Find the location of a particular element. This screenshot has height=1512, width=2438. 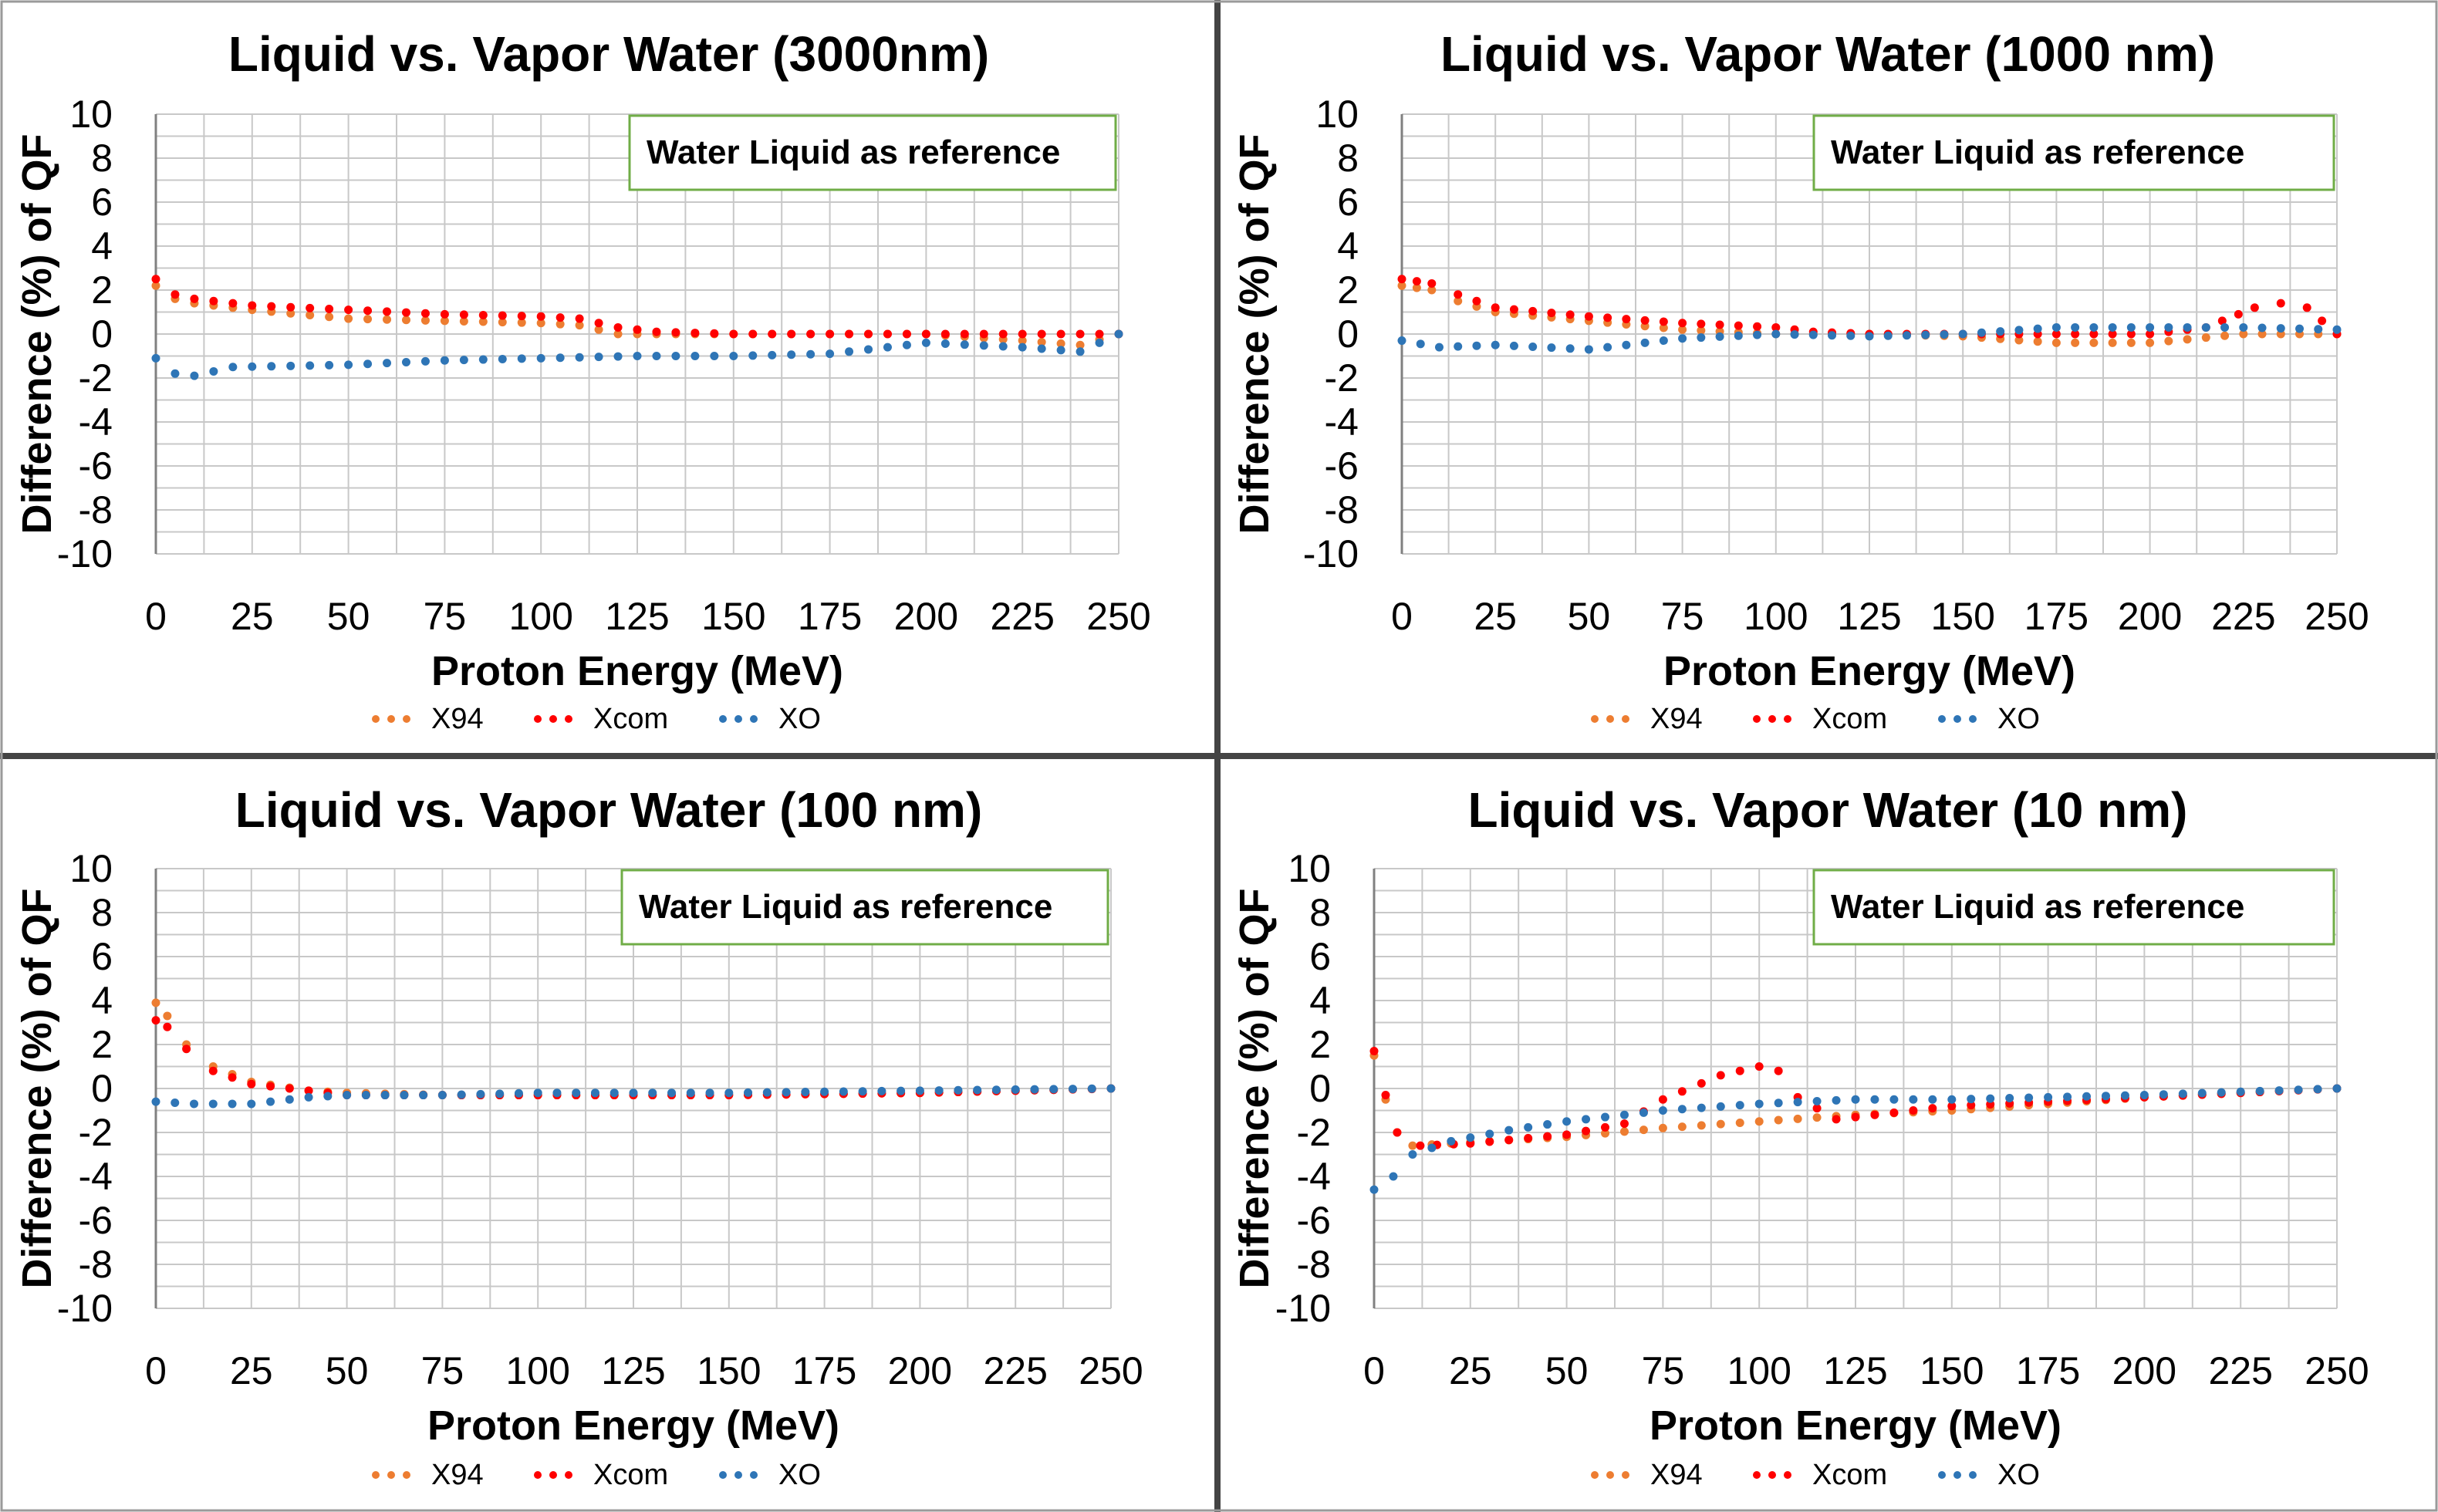

y-tick-label: -6 is located at coordinates (1314, 1220).